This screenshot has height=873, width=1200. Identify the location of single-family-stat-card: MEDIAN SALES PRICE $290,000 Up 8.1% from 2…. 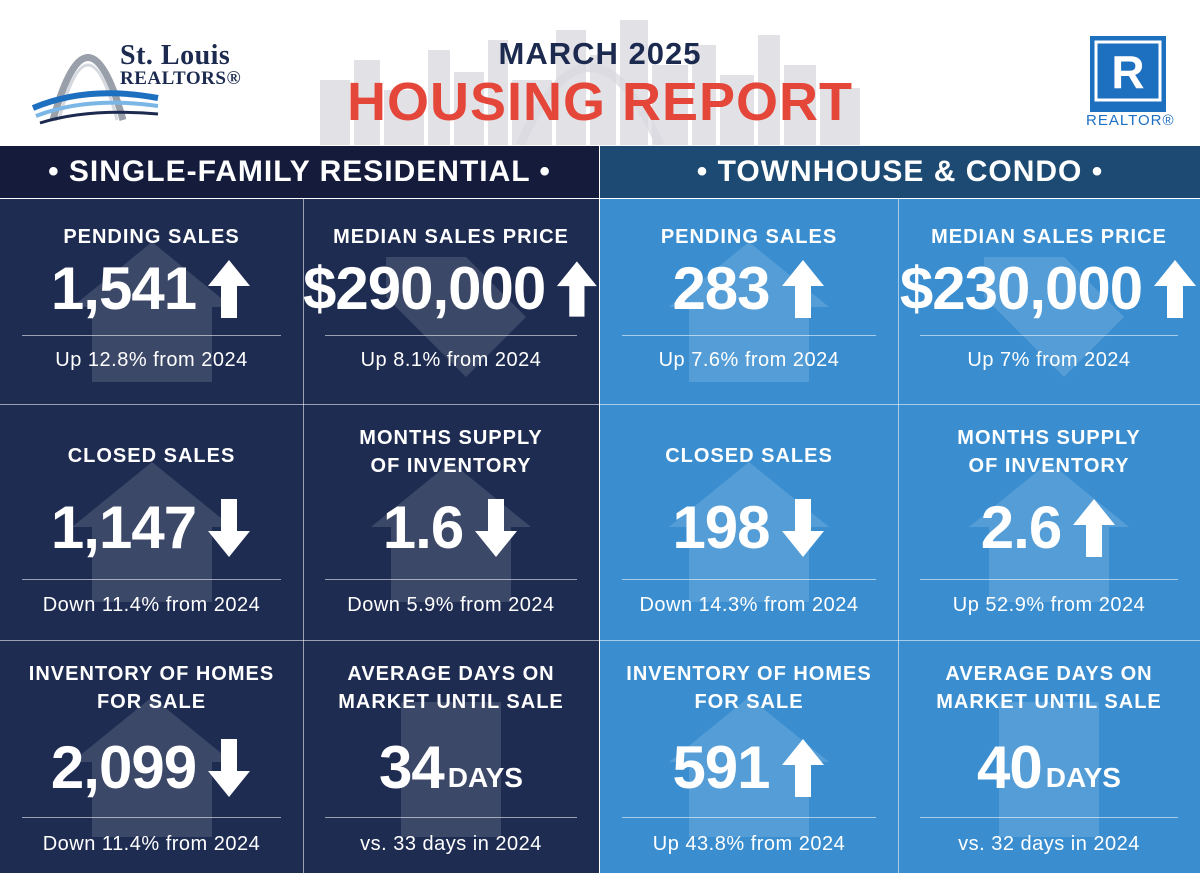
(451, 301).